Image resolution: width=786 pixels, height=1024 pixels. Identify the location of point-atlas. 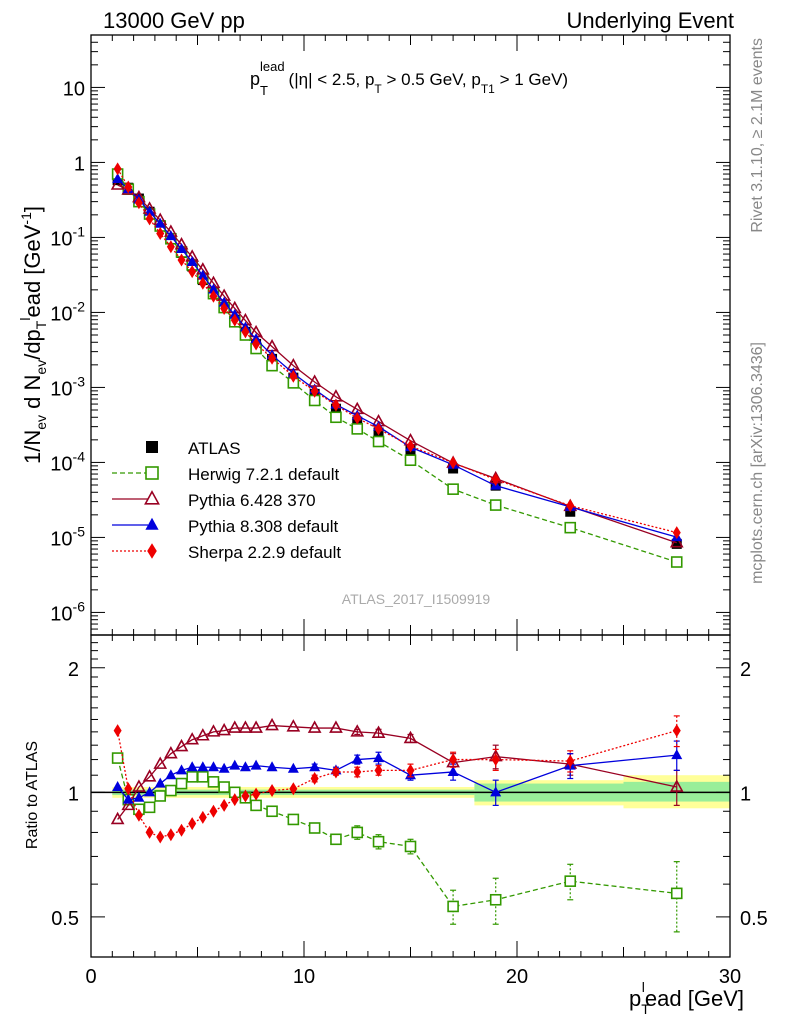
(676, 543).